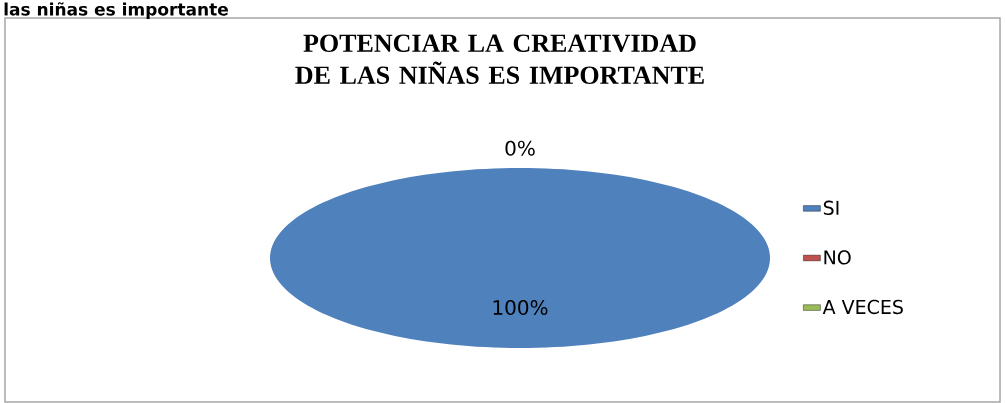 The width and height of the screenshot is (1005, 403). Describe the element at coordinates (837, 257) in the screenshot. I see `legend-label: NO` at that location.